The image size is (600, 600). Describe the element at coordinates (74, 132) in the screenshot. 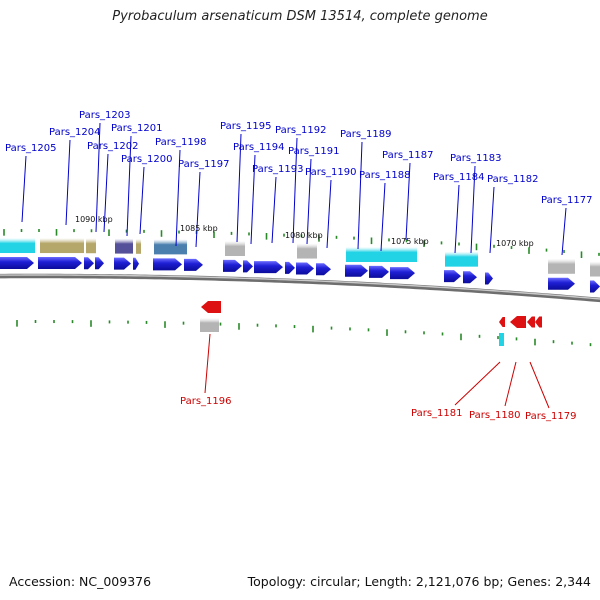

I see `forward-gene-label: Pars_1204` at that location.